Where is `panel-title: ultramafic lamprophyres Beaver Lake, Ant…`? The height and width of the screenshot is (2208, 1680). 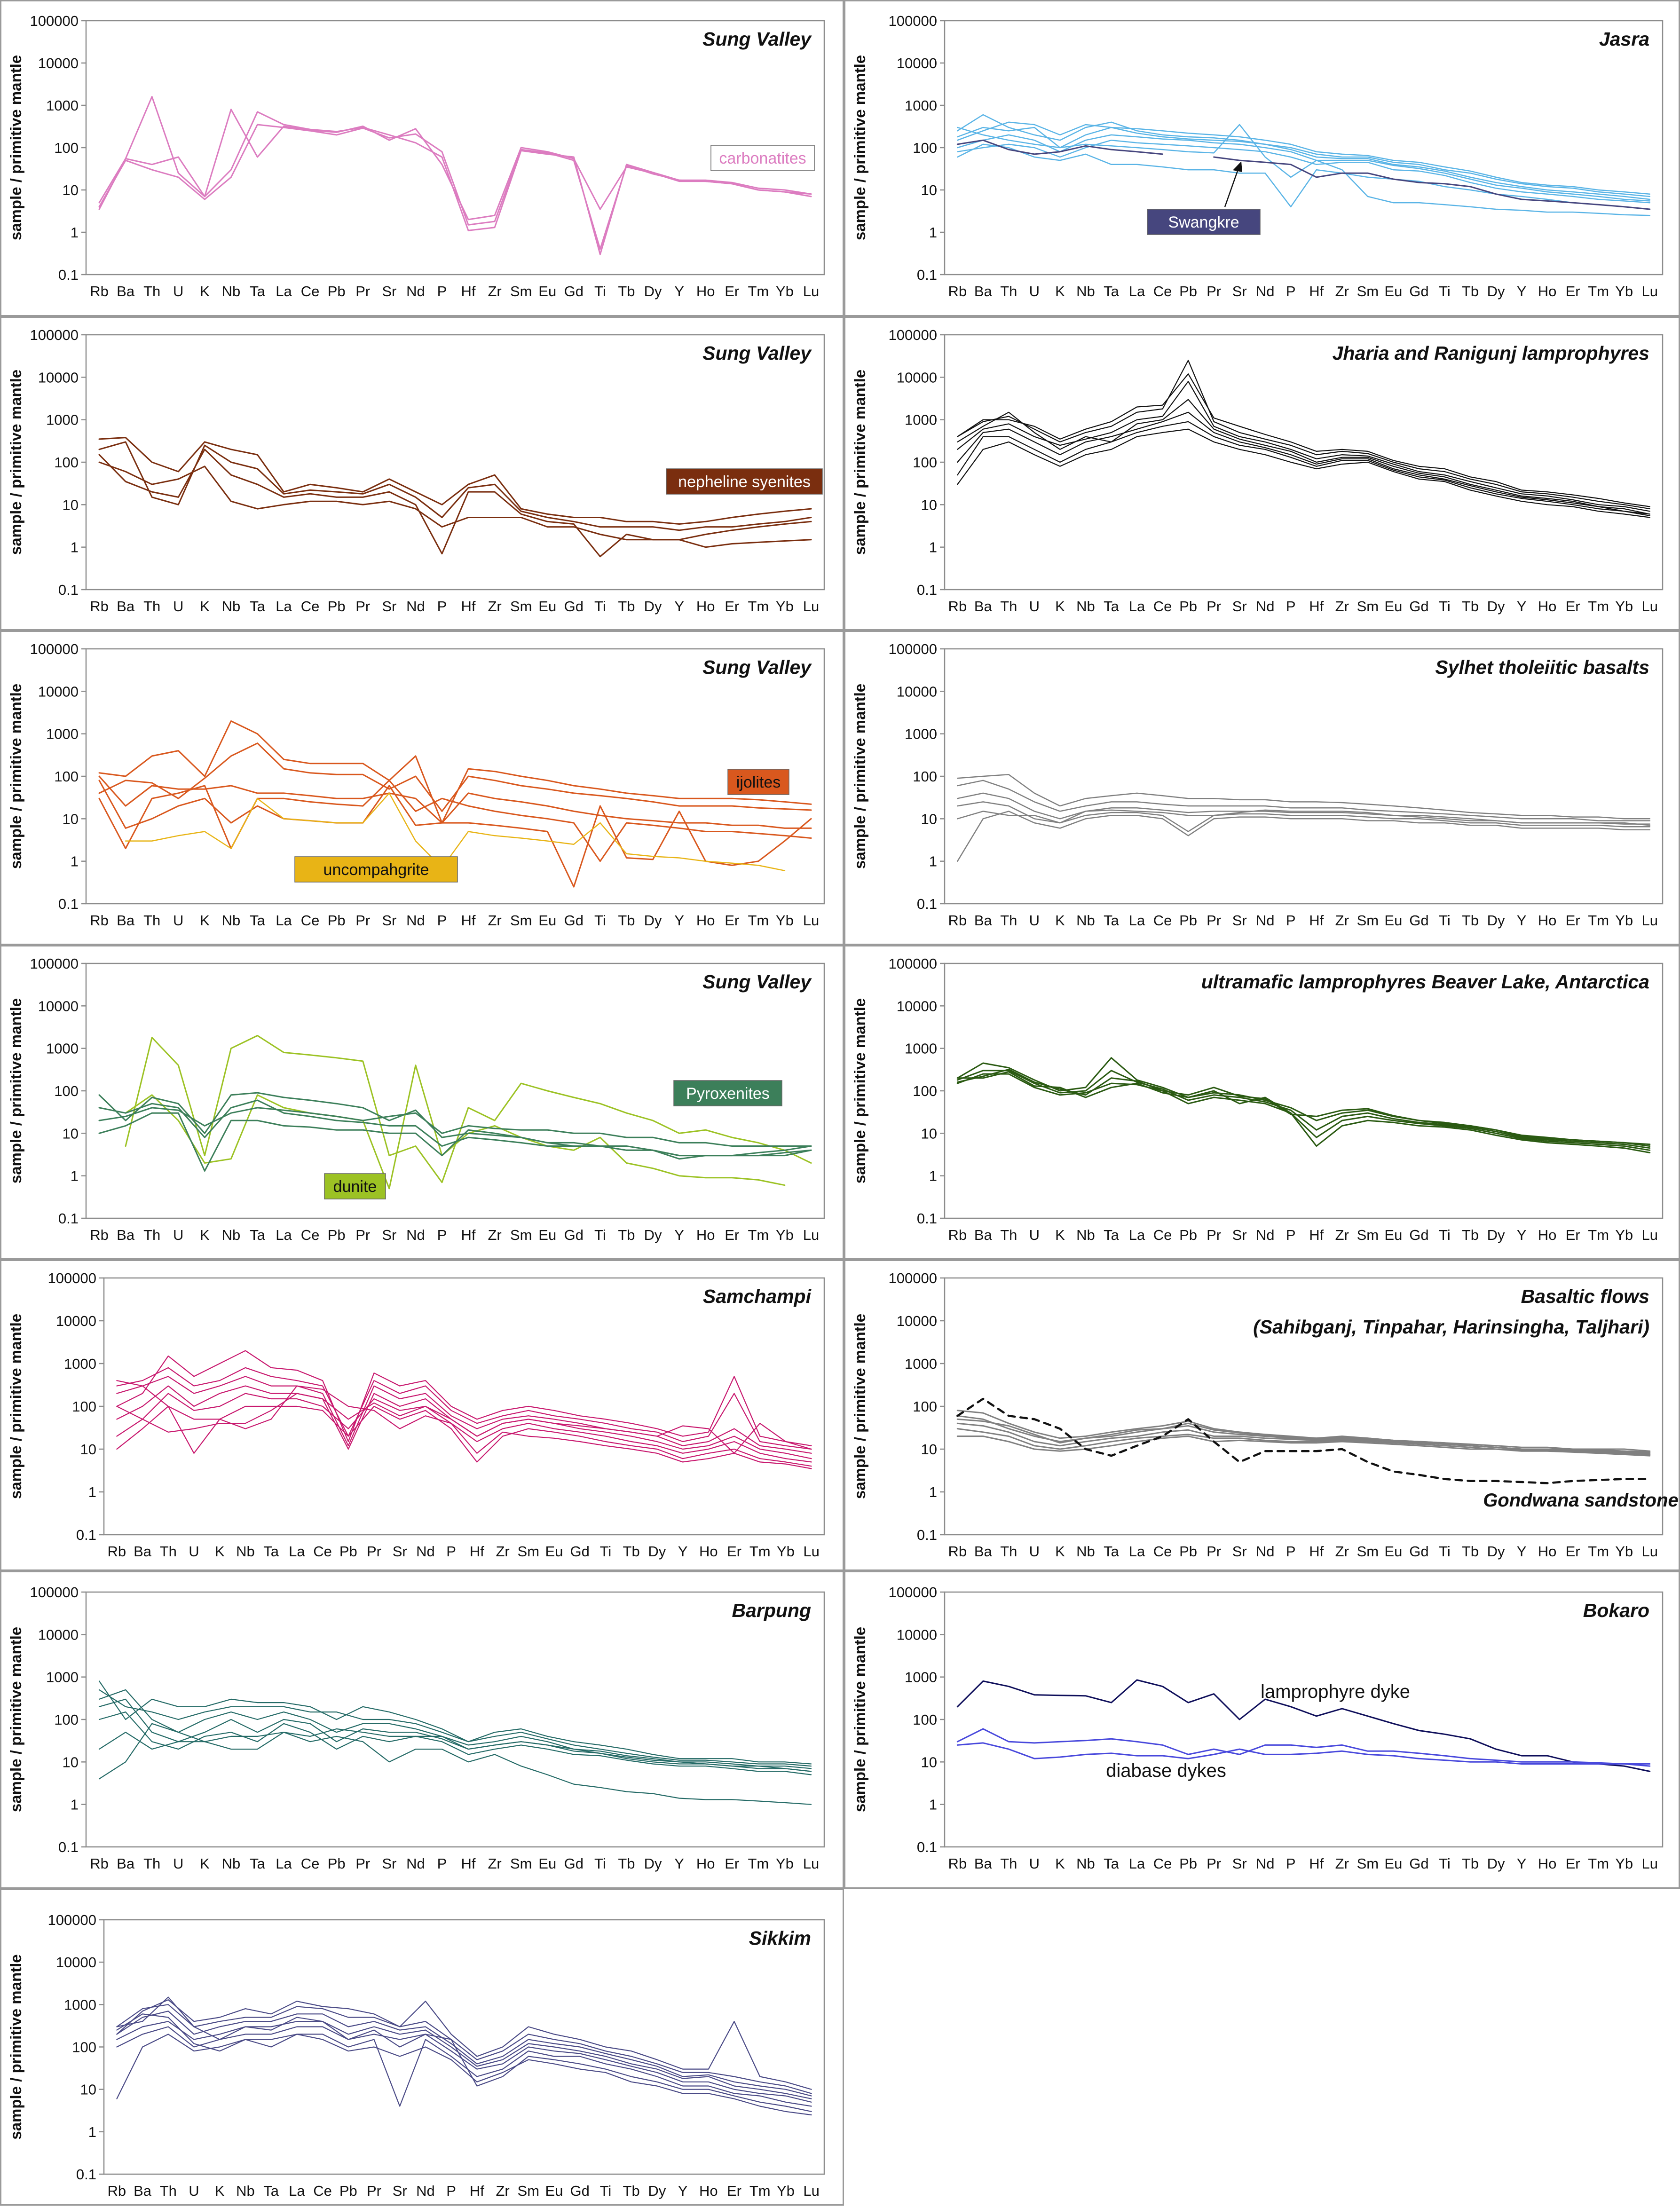 panel-title: ultramafic lamprophyres Beaver Lake, Ant… is located at coordinates (1425, 982).